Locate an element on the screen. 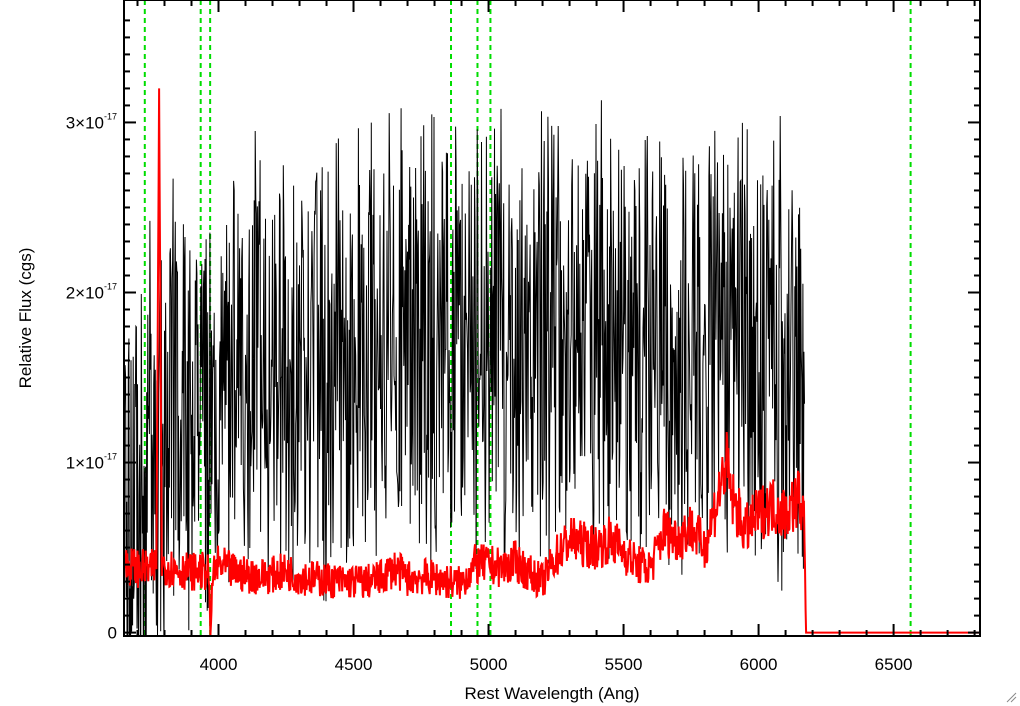 The height and width of the screenshot is (706, 1020). x-tick-label: 4500 is located at coordinates (354, 664).